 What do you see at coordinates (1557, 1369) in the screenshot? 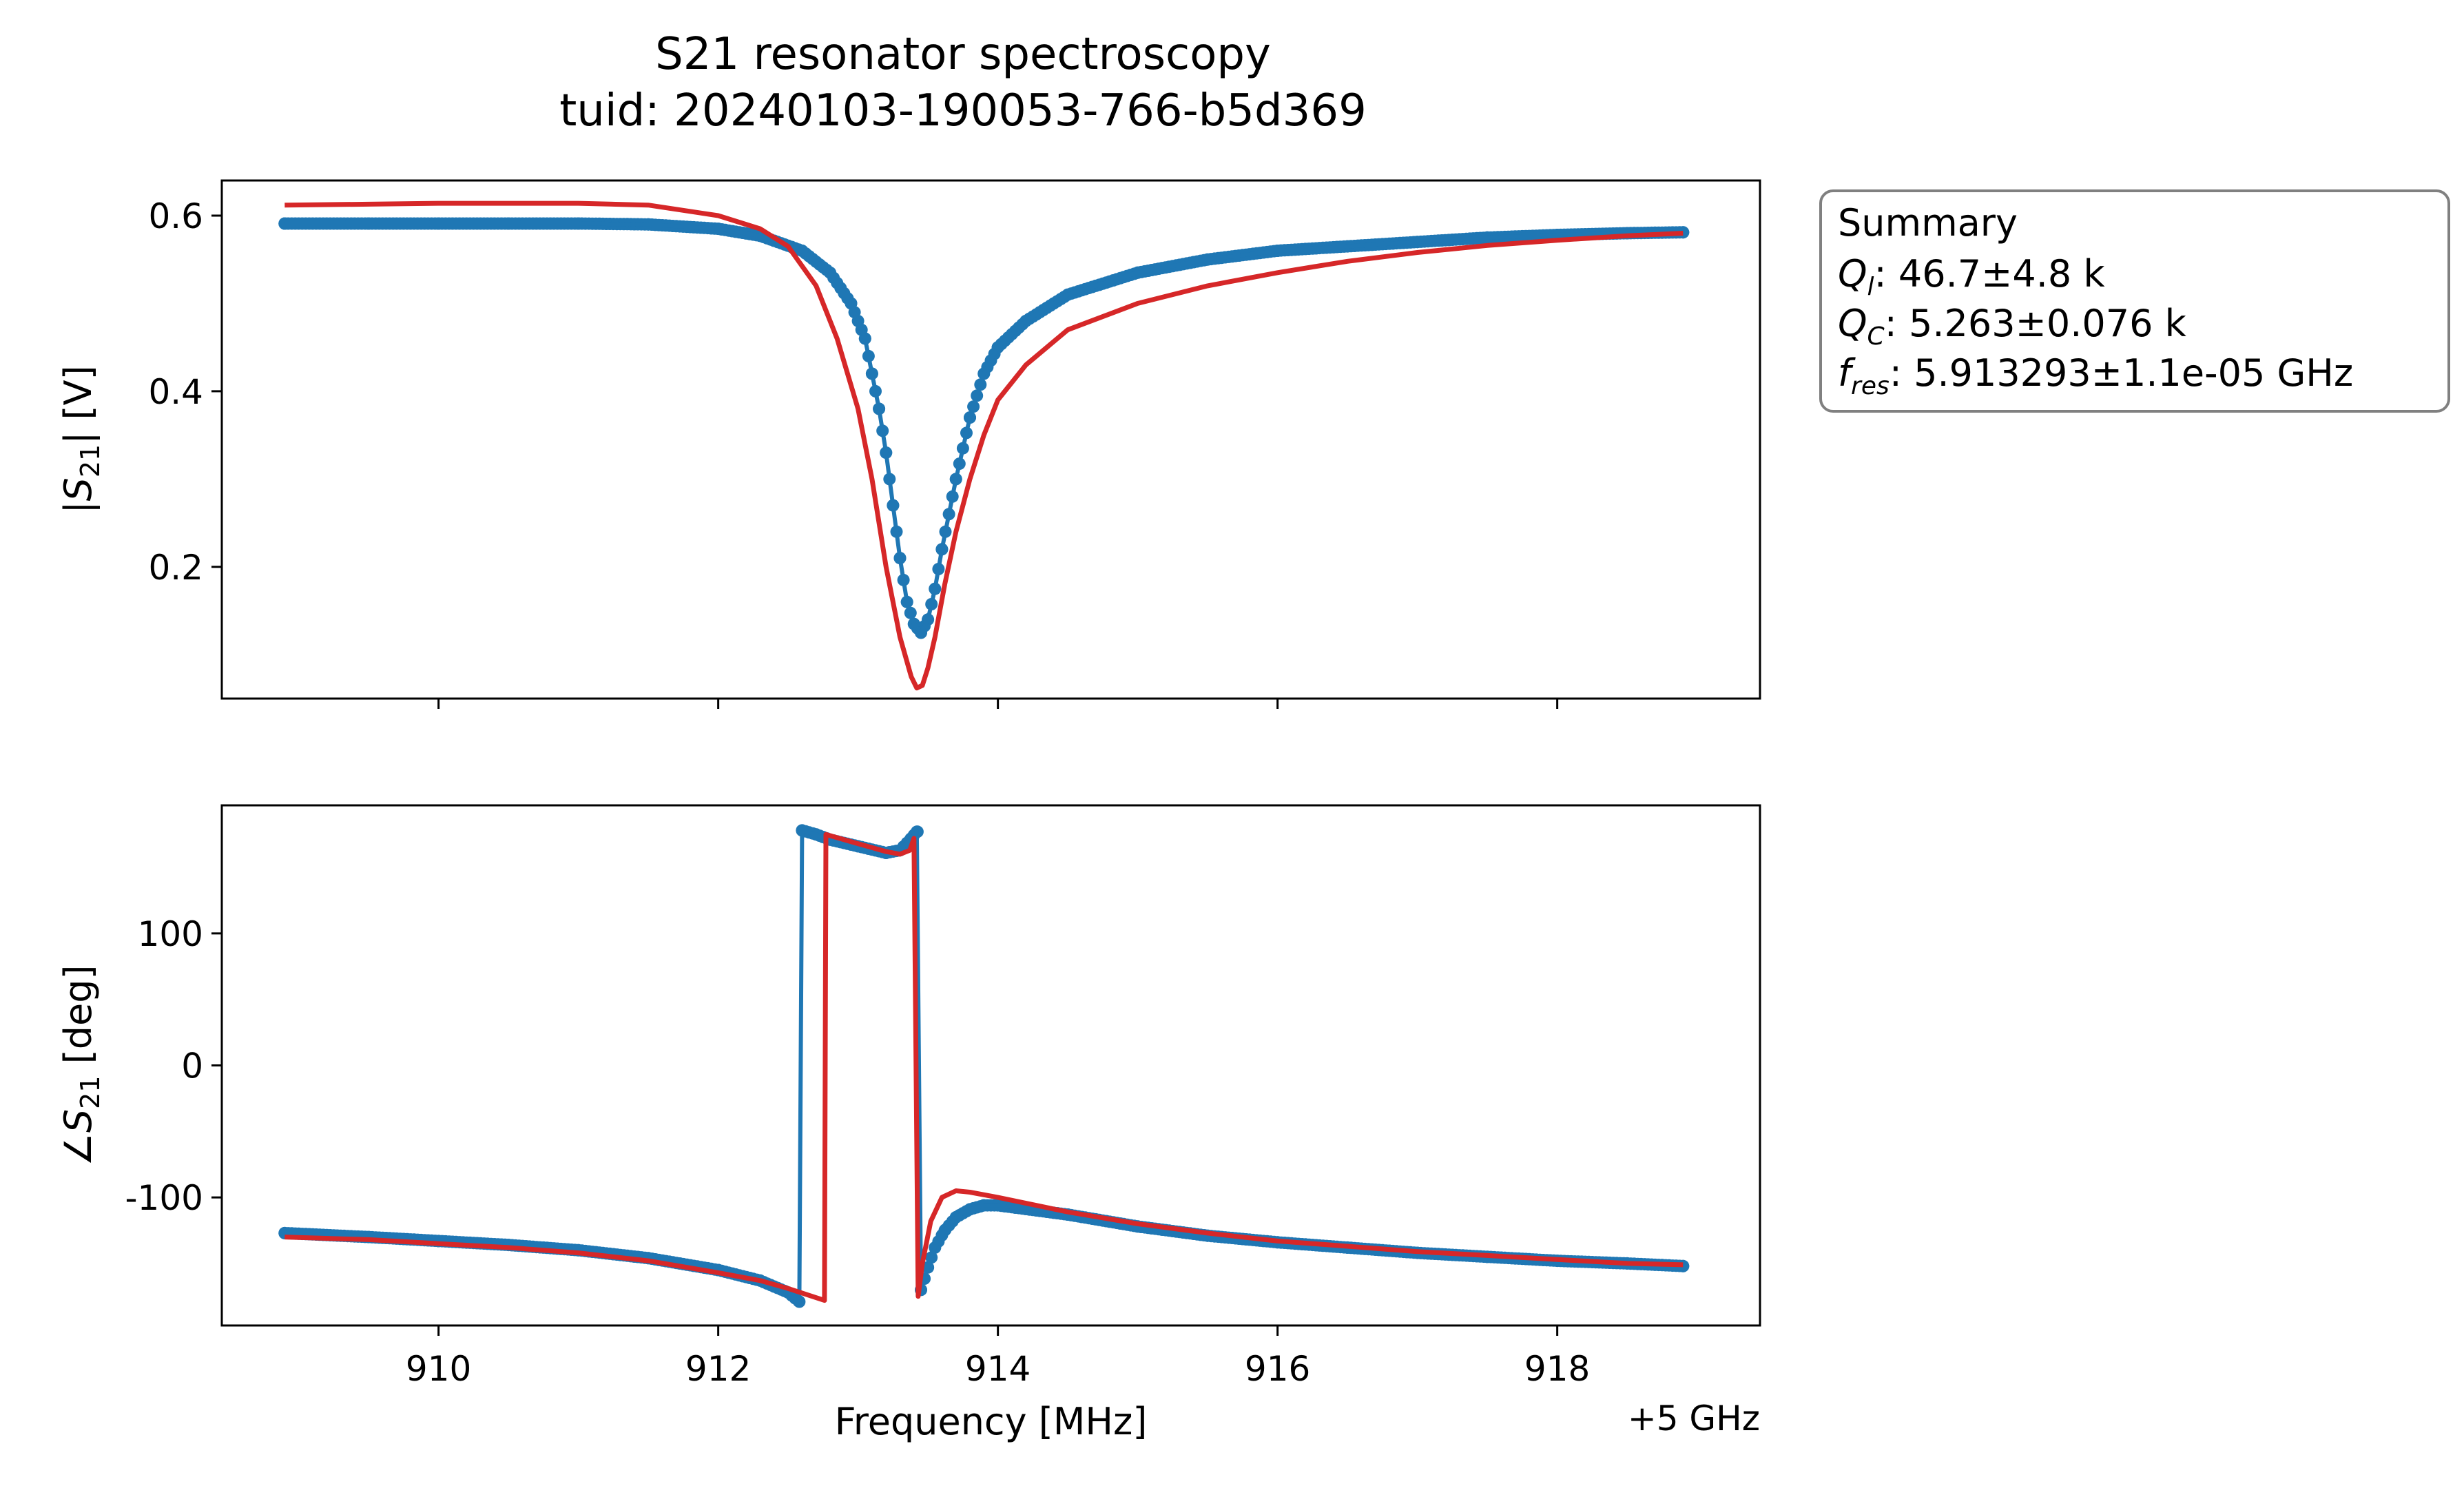
I see `phase-x-tick-label: 918` at bounding box center [1557, 1369].